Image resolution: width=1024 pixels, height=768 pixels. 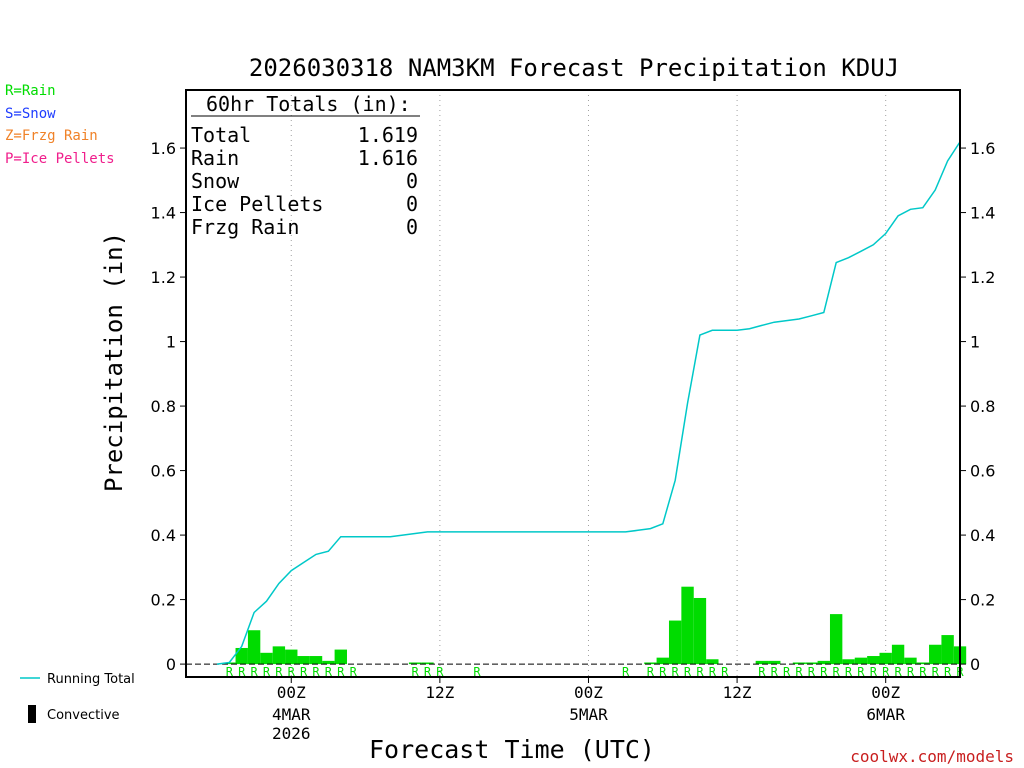 What do you see at coordinates (83, 715) in the screenshot?
I see `convective-legend-label: Convective` at bounding box center [83, 715].